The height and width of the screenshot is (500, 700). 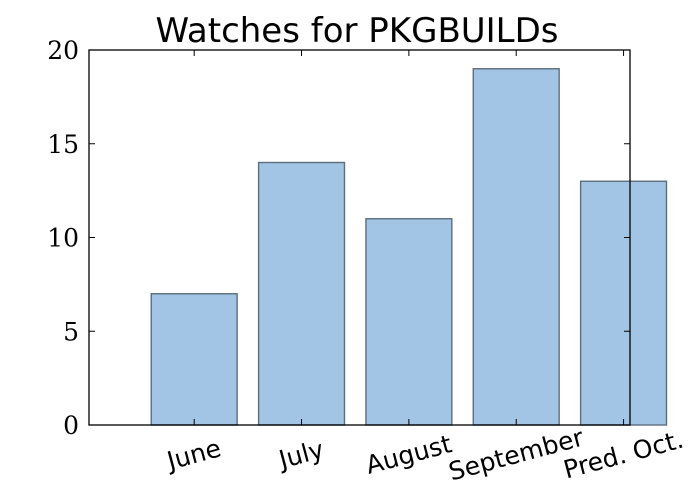 I want to click on y-tick-label: 20, so click(x=63, y=50).